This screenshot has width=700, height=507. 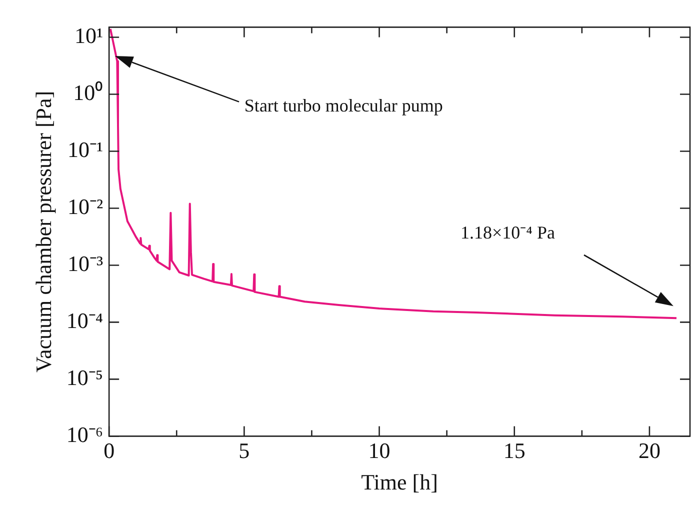 What do you see at coordinates (43, 231) in the screenshot?
I see `y-axis-title: Vacuum chamber pressurer [Pa]` at bounding box center [43, 231].